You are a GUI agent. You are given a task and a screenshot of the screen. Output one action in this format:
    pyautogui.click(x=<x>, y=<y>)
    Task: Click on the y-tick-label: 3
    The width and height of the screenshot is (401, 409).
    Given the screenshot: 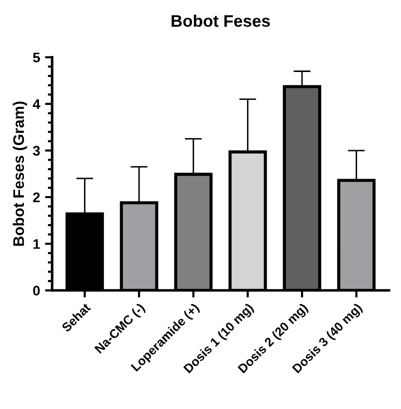 What is the action you would take?
    pyautogui.click(x=36, y=151)
    